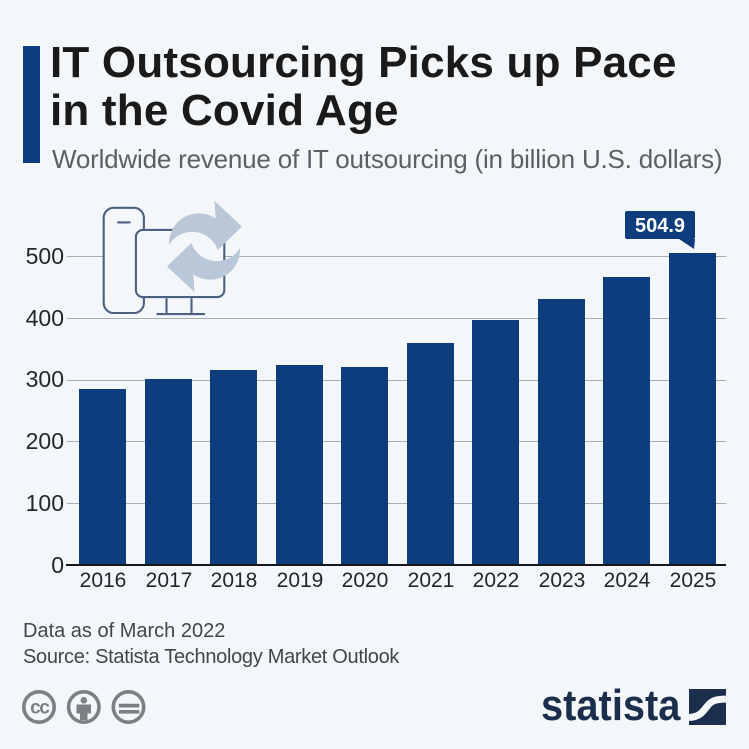 The height and width of the screenshot is (749, 749). Describe the element at coordinates (660, 226) in the screenshot. I see `svg-text: 504.9` at that location.